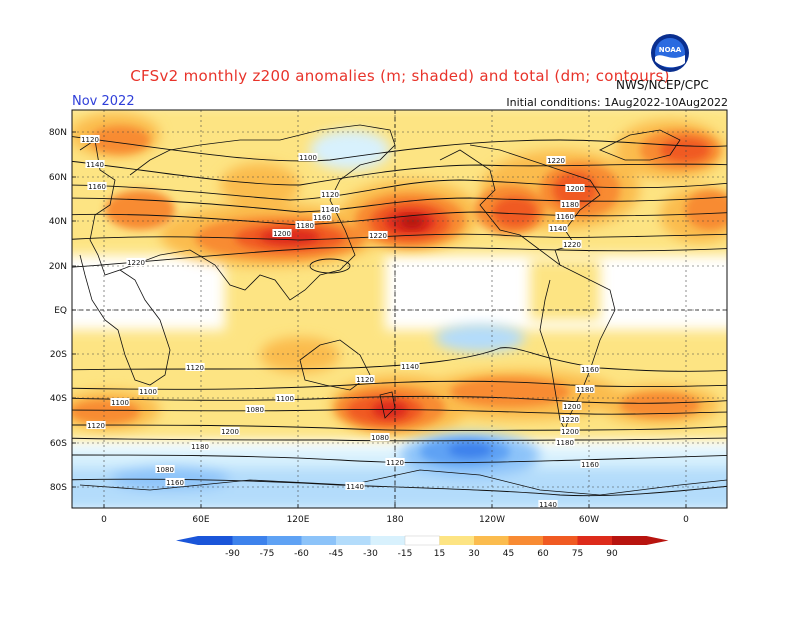 This screenshot has height=618, width=800. What do you see at coordinates (662, 85) in the screenshot?
I see `agency-label: NWS/NCEP/CPC` at bounding box center [662, 85].